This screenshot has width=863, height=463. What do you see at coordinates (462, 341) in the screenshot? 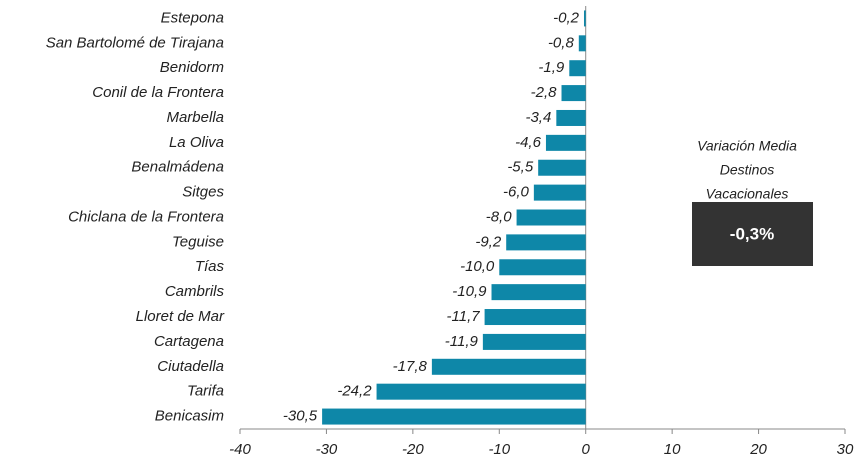
I see `value-label: -11,9` at bounding box center [462, 341].